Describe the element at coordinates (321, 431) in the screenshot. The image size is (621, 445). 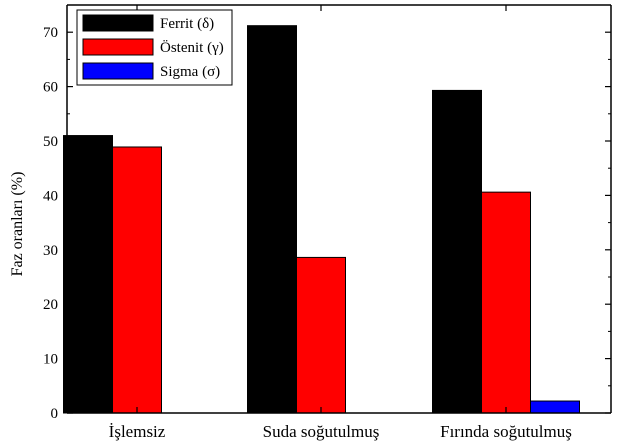
I see `x-category-label-2: Suda soğutulmuş` at that location.